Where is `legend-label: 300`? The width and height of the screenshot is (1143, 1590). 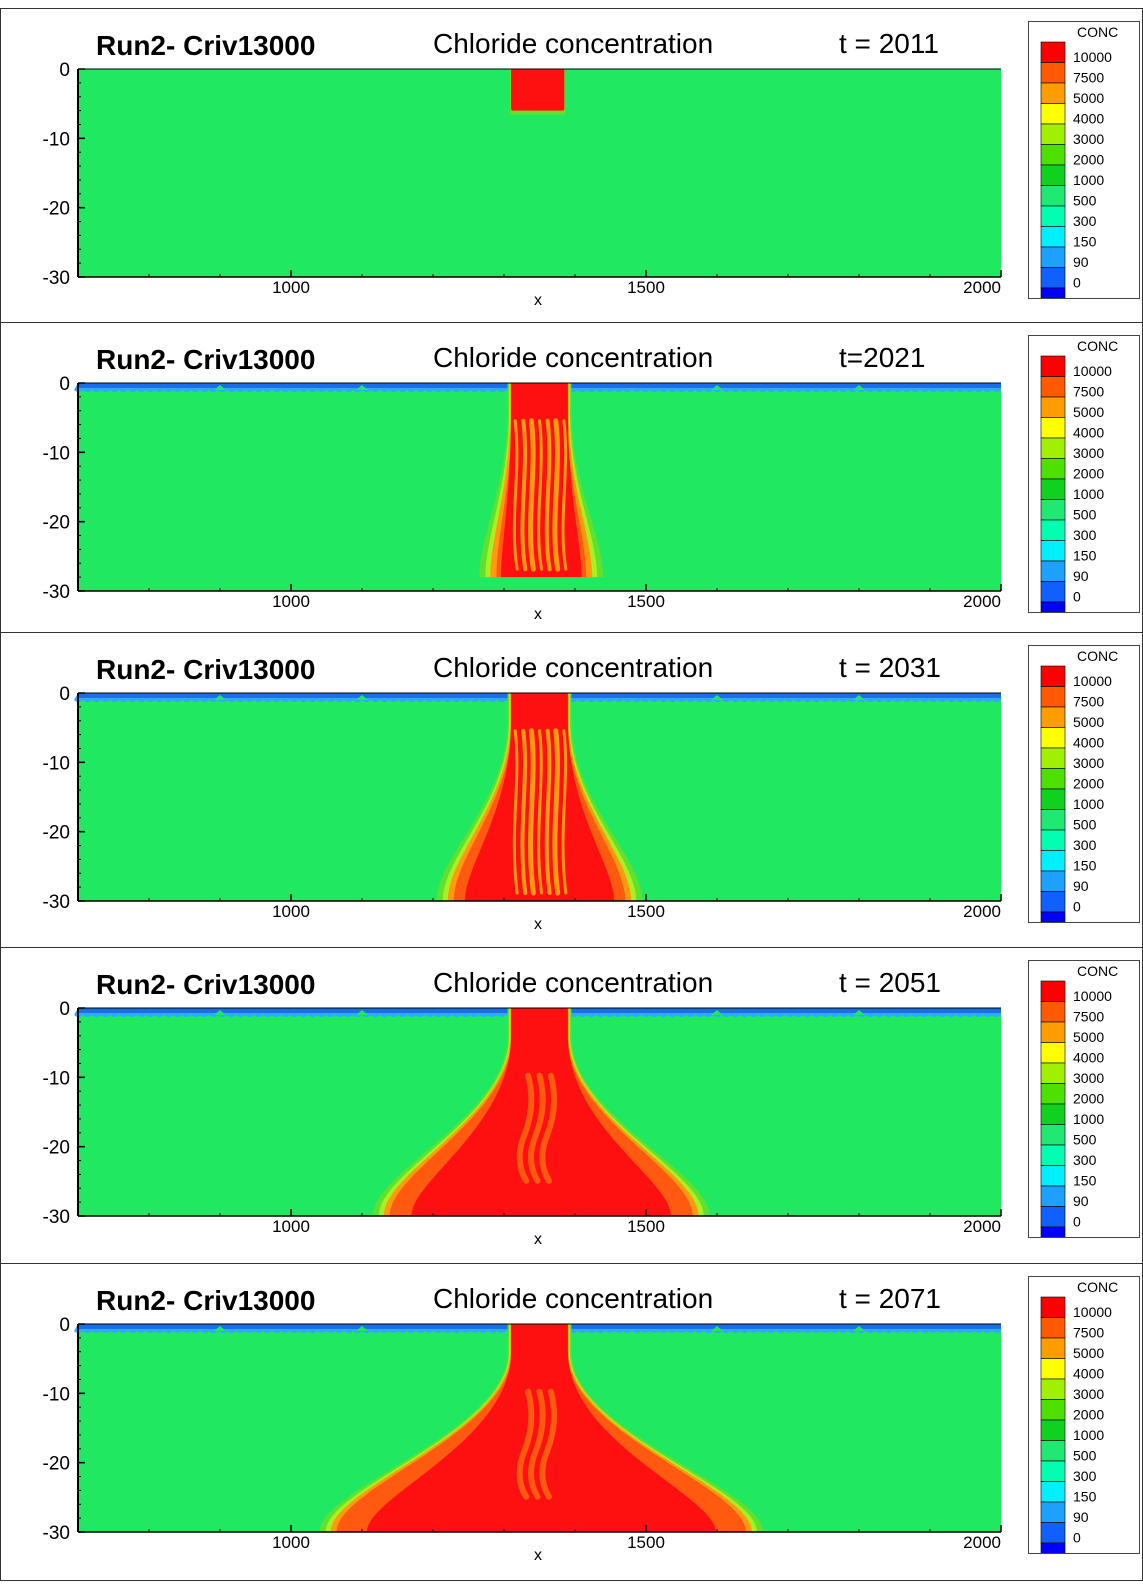
legend-label: 300 is located at coordinates (1085, 535).